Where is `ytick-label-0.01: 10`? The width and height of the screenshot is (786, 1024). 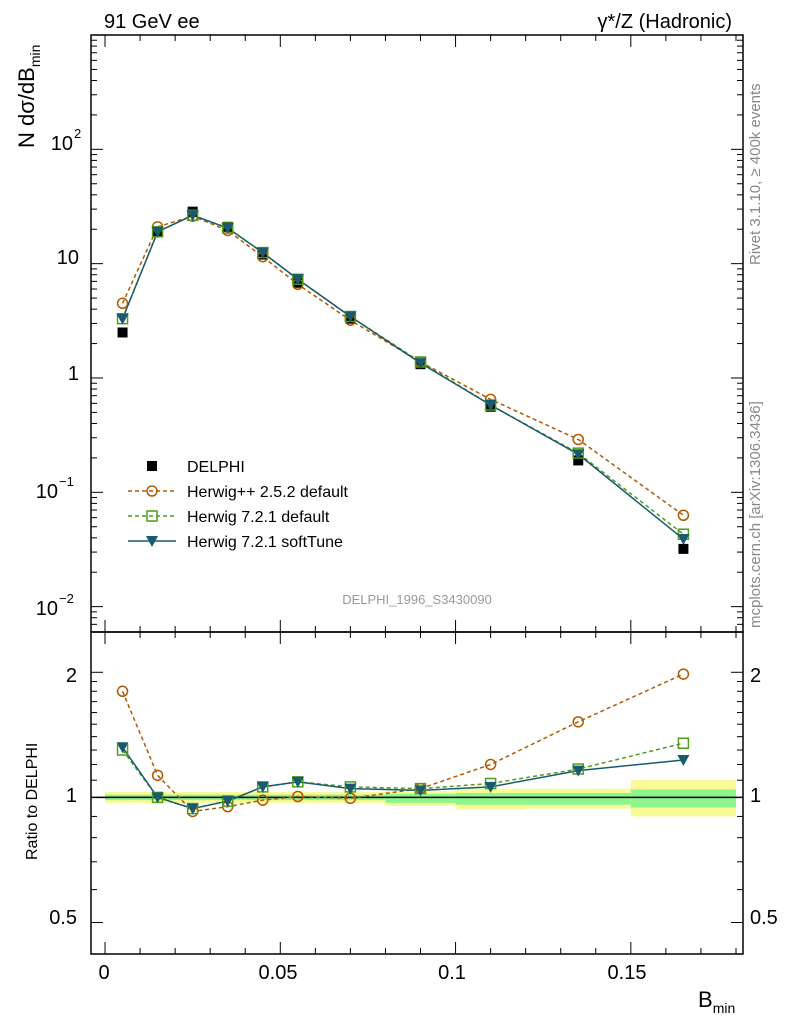
ytick-label-0.01: 10 is located at coordinates (47, 609).